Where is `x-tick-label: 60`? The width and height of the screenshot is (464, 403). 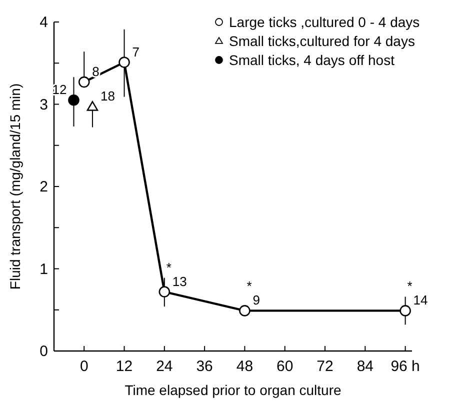
x-tick-label: 60 is located at coordinates (285, 366).